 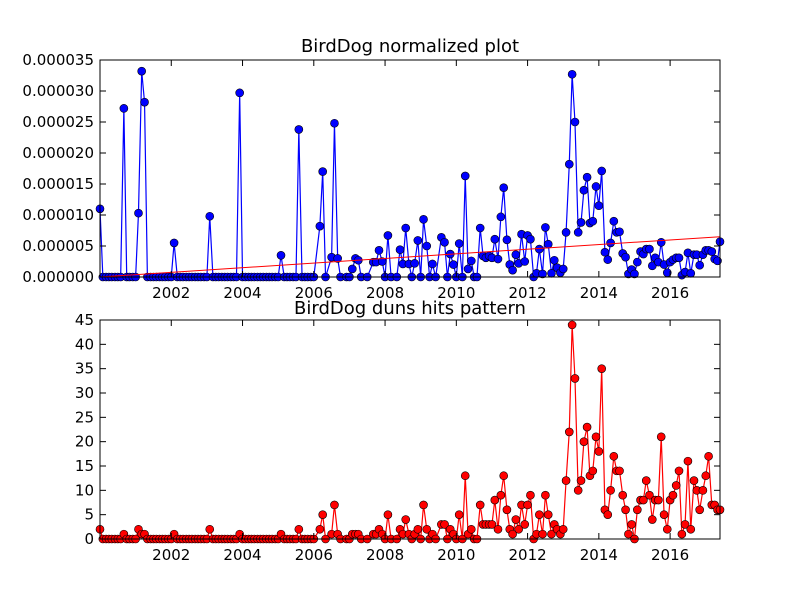 What do you see at coordinates (670, 293) in the screenshot?
I see `x-tick-label: 2016` at bounding box center [670, 293].